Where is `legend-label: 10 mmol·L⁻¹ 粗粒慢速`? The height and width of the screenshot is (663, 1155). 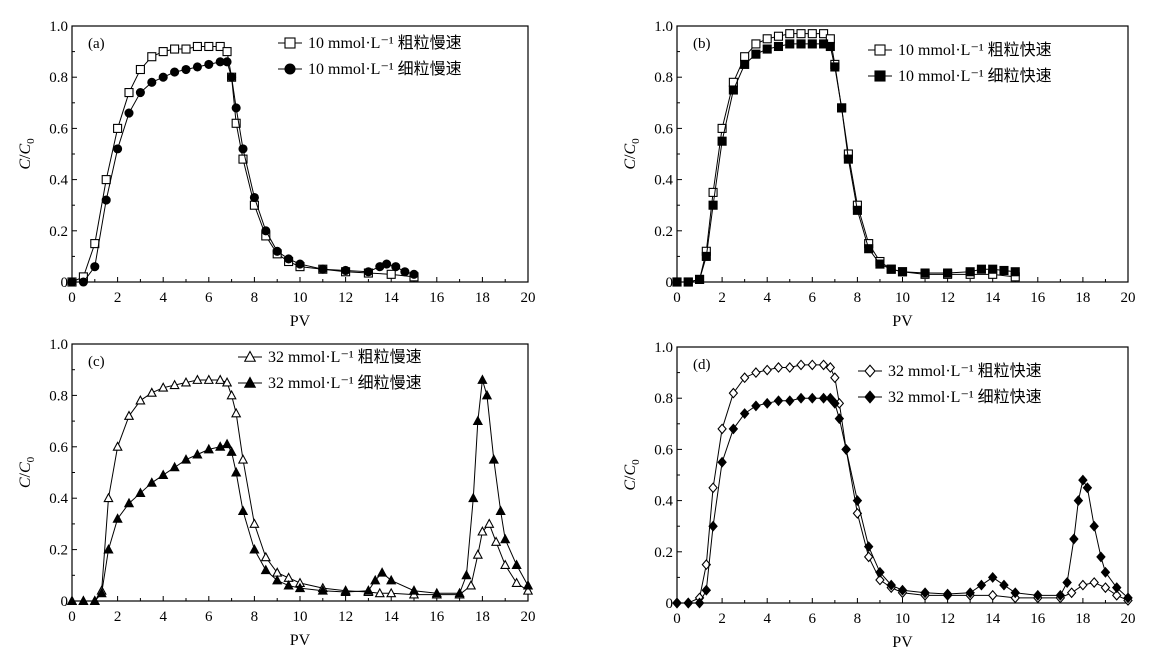 legend-label: 10 mmol·L⁻¹ 粗粒慢速 is located at coordinates (385, 43).